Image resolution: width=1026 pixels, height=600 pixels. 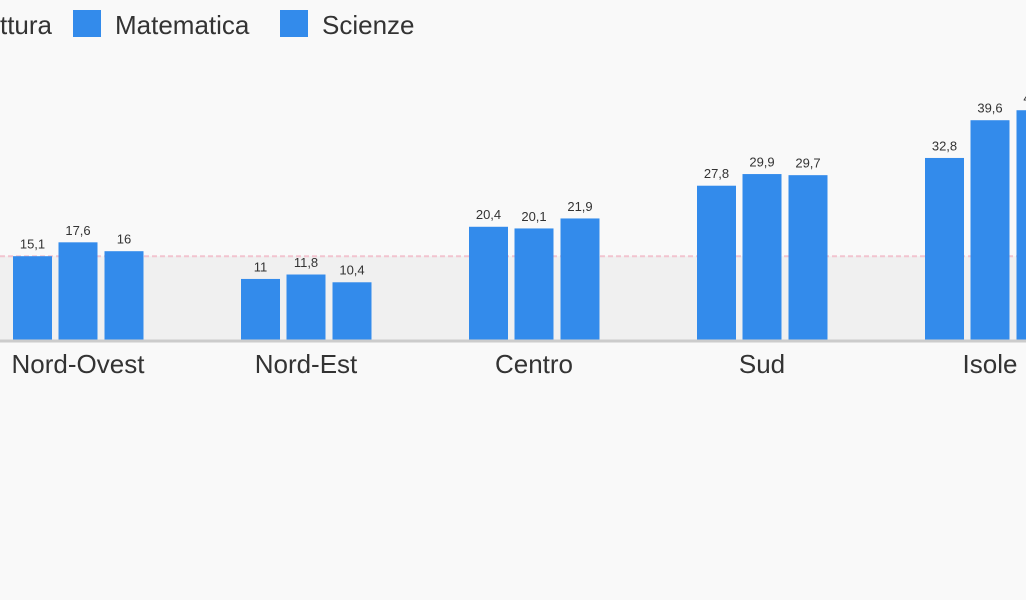 I want to click on value-label: 29,7, so click(x=807, y=163).